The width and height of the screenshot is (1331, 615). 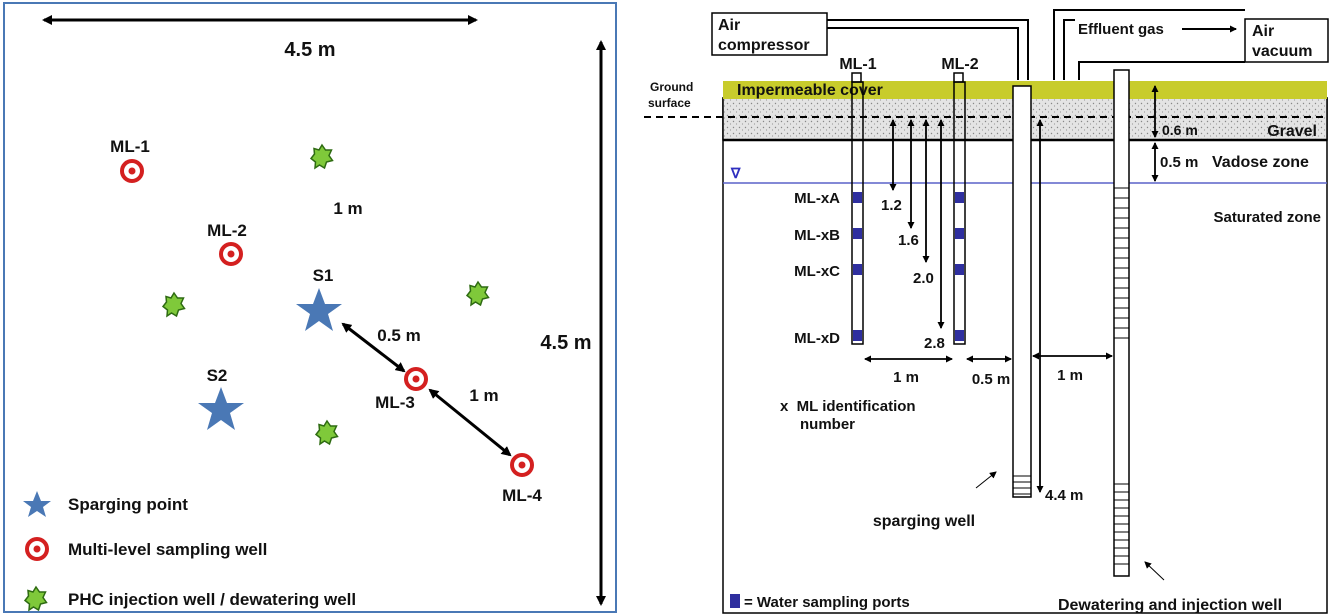 I want to click on s2-label: S2, so click(x=217, y=375).